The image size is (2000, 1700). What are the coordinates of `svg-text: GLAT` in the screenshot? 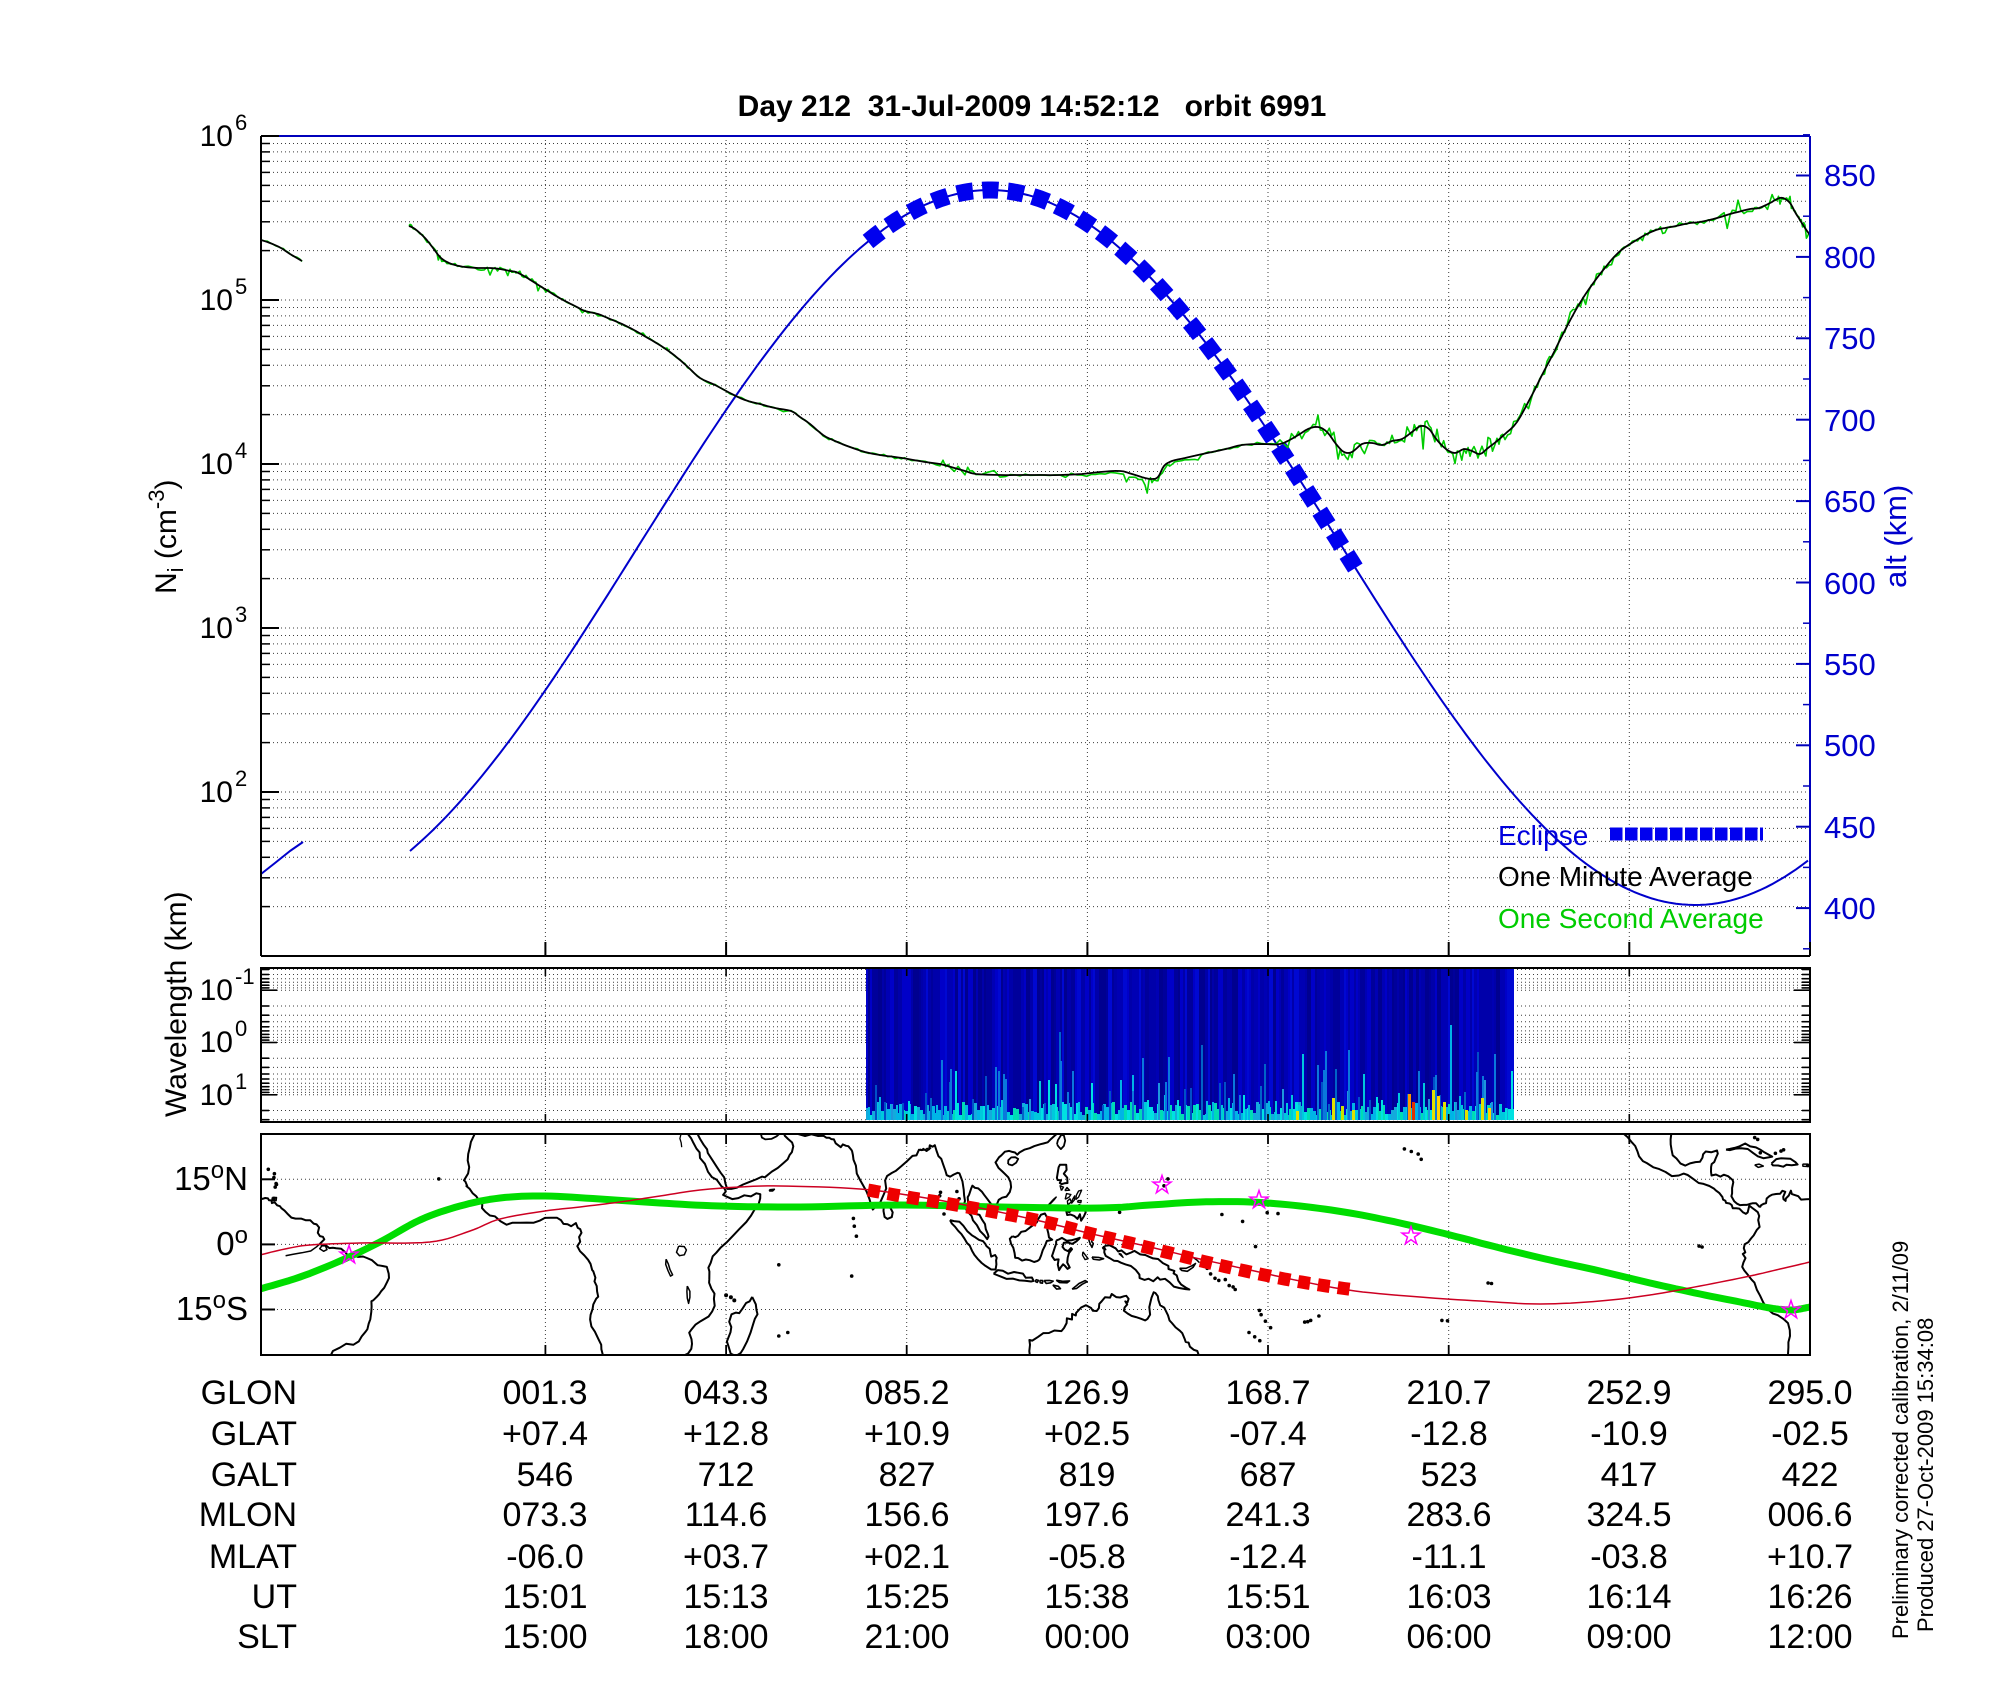 It's located at (254, 1434).